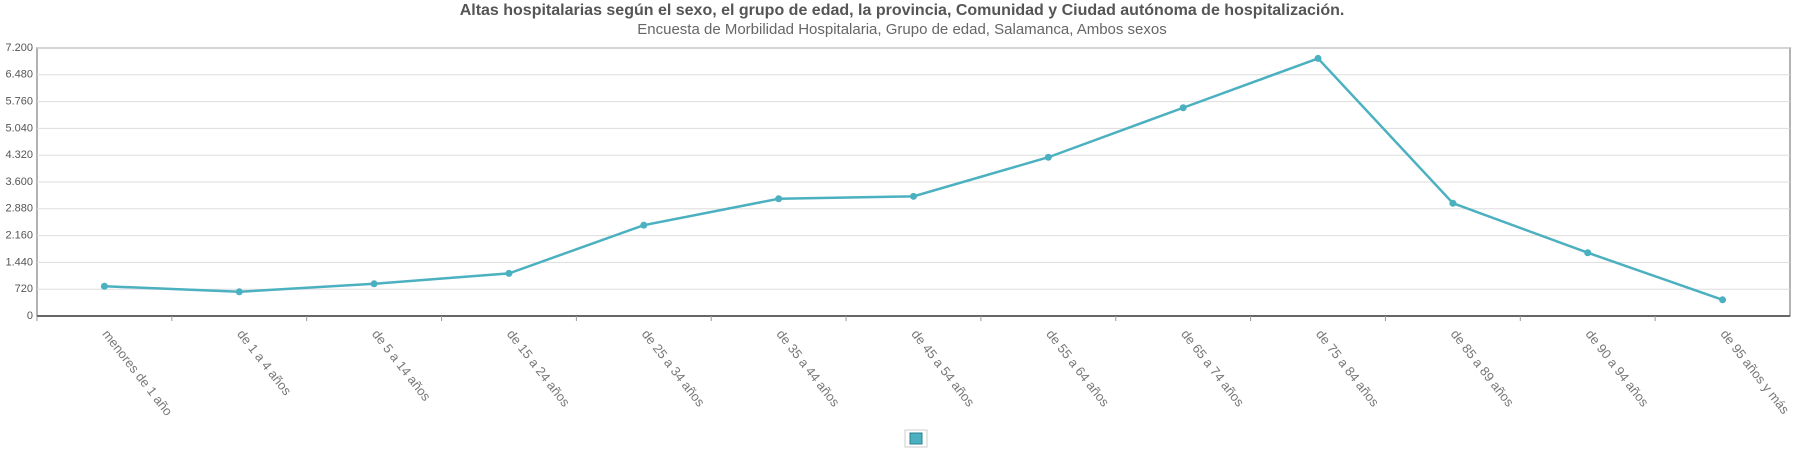 This screenshot has width=1804, height=474. Describe the element at coordinates (19, 102) in the screenshot. I see `y-tick-label: 5.760` at that location.